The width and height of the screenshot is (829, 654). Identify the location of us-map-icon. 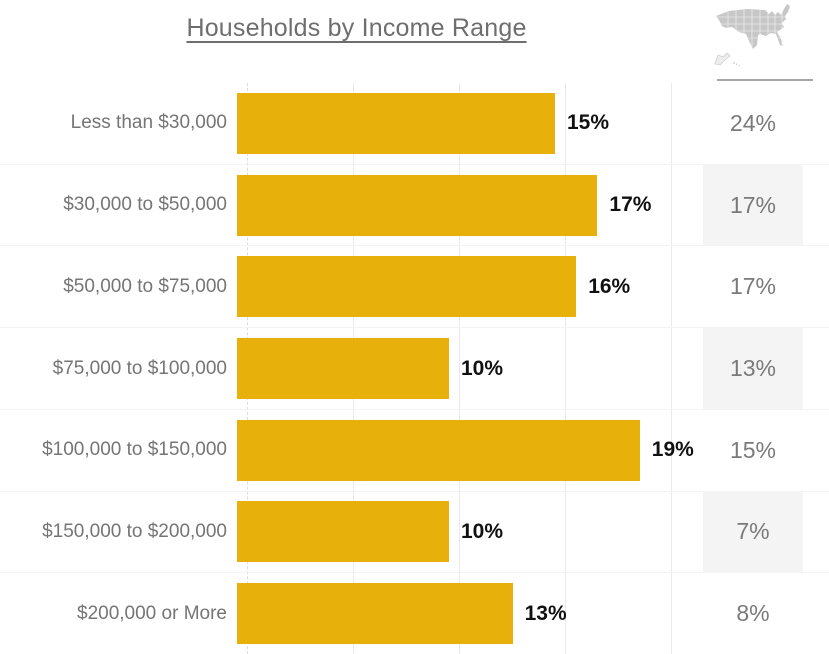
(752, 35).